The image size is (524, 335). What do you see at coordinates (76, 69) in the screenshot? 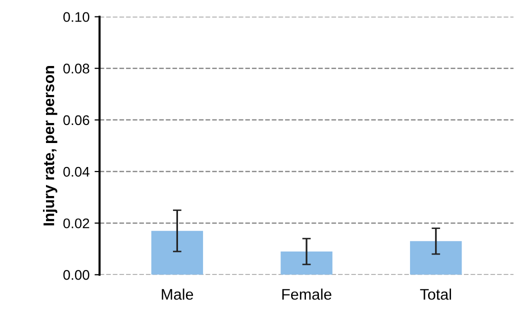
I see `y-tick-label: 0.08` at bounding box center [76, 69].